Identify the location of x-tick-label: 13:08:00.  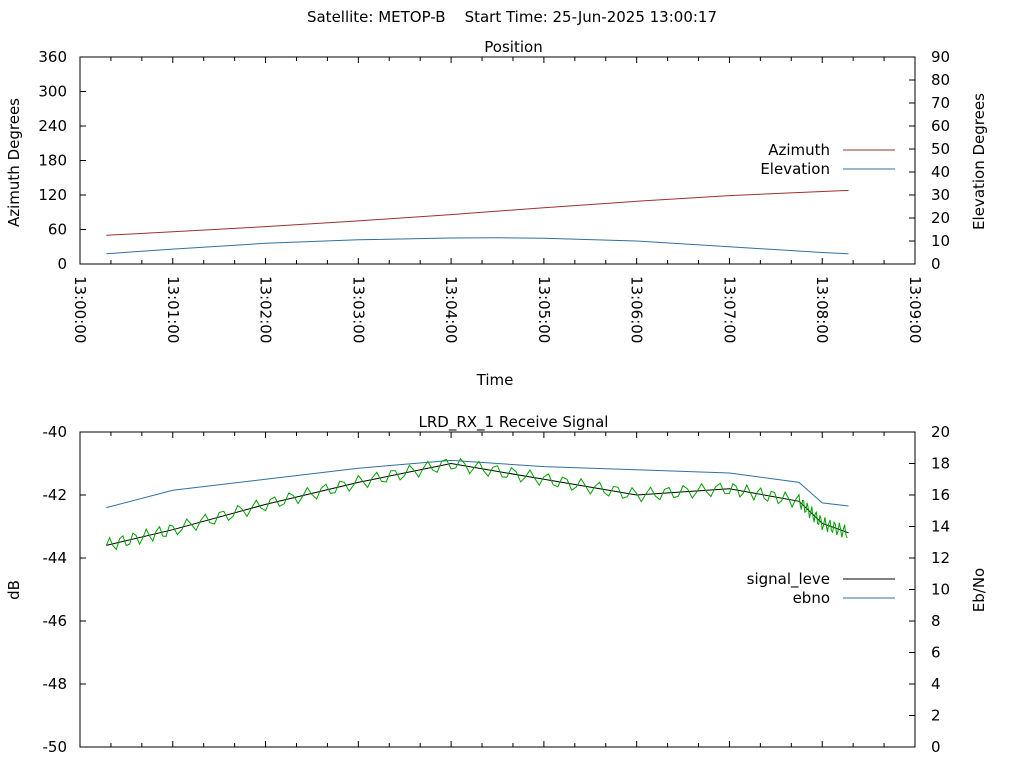
(822, 309).